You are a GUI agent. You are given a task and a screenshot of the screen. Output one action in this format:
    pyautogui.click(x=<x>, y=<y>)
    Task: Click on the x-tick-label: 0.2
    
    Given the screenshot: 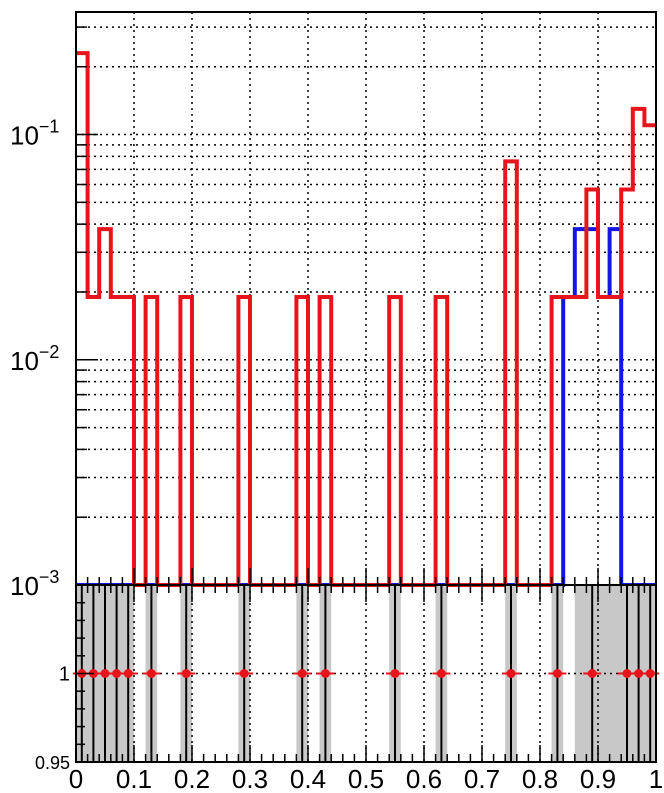 What is the action you would take?
    pyautogui.click(x=192, y=778)
    